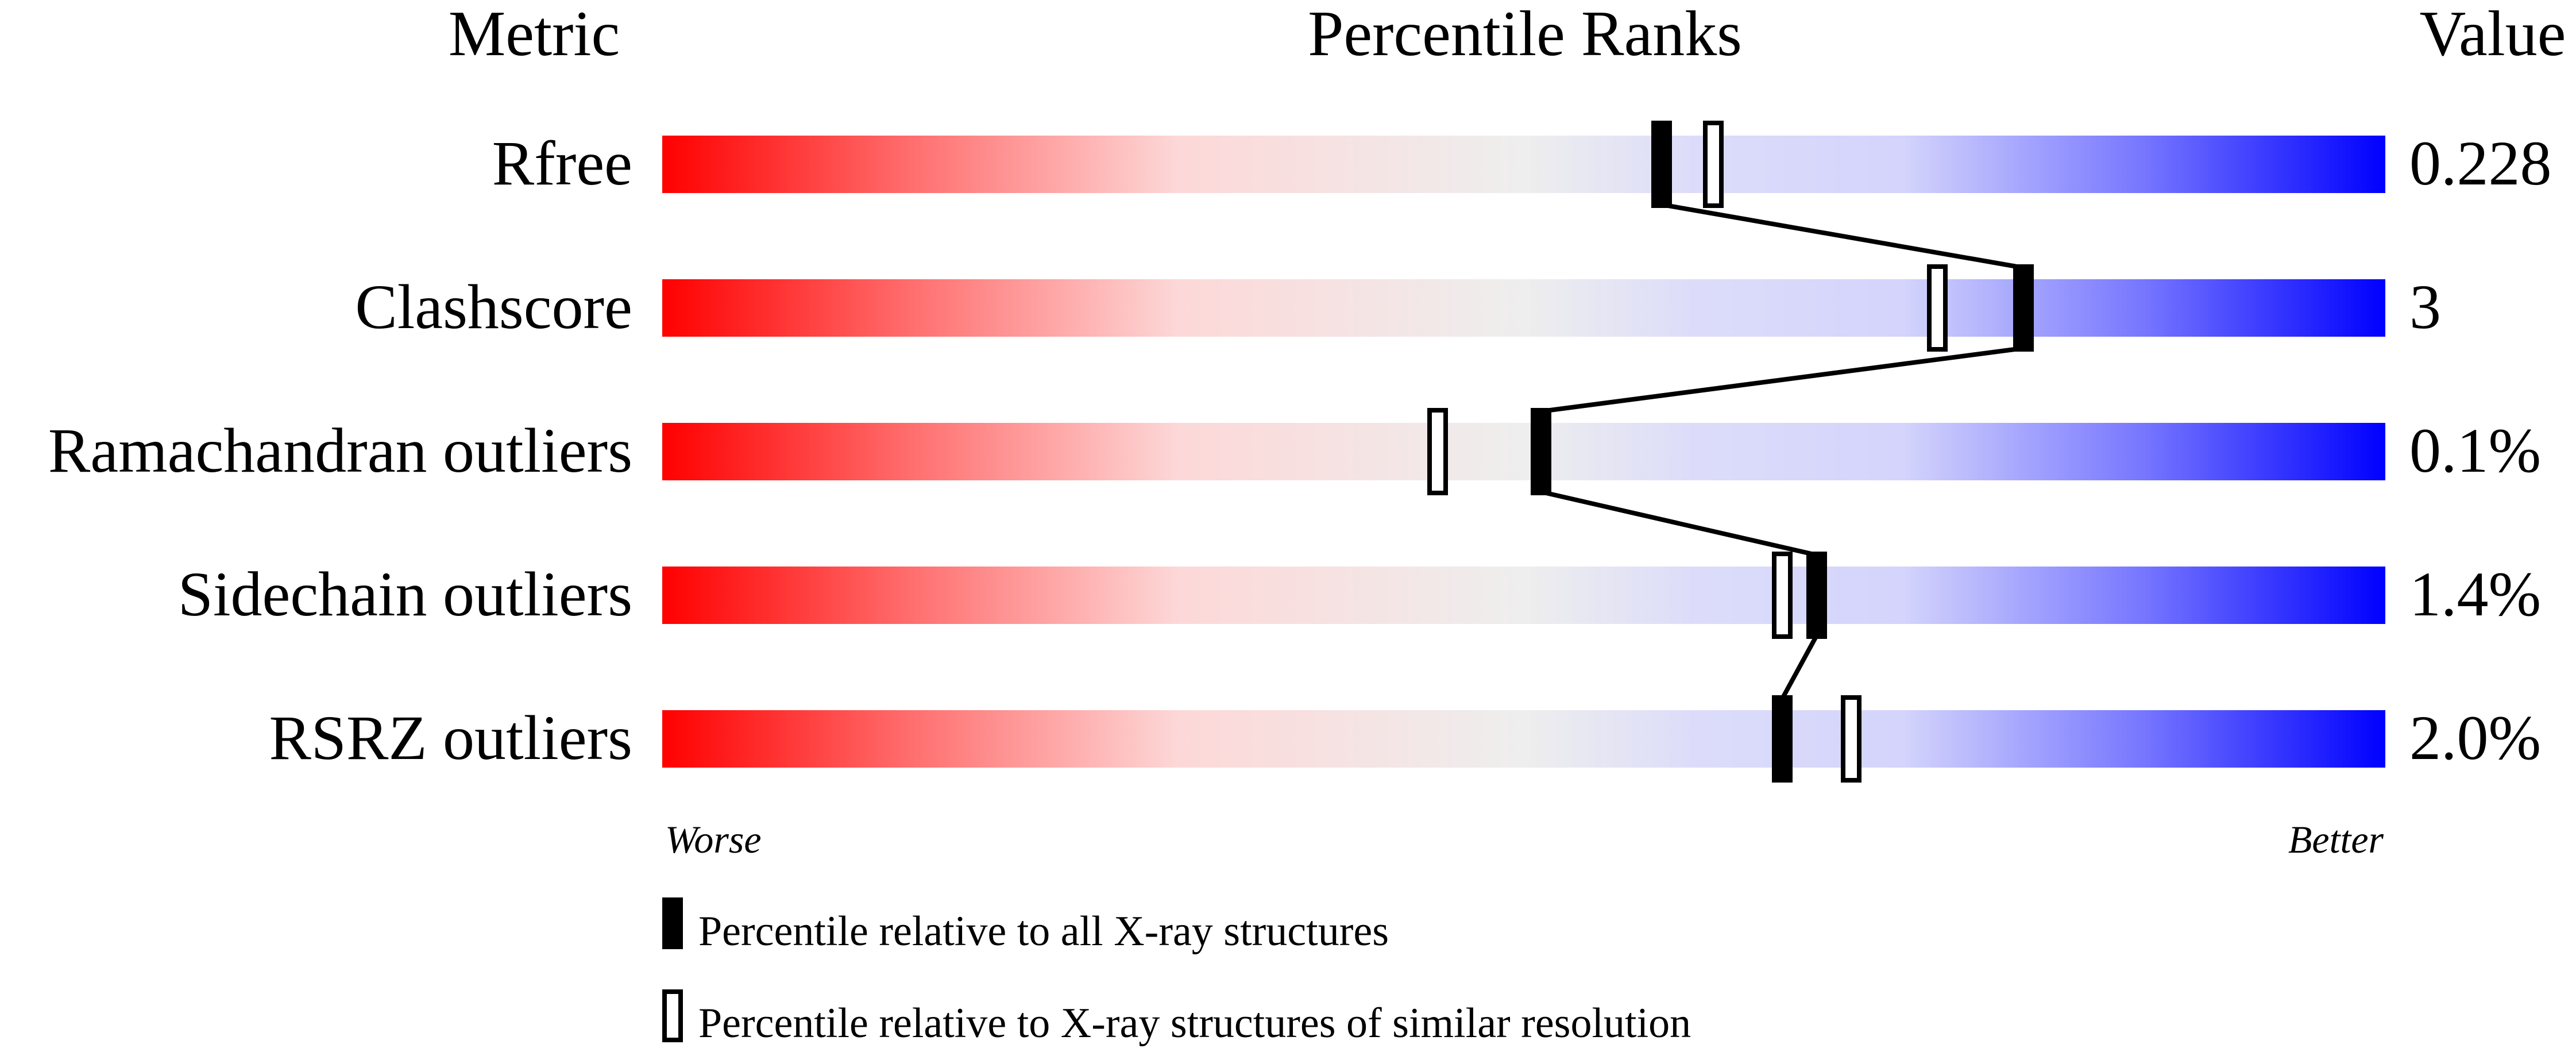 Image resolution: width=2576 pixels, height=1048 pixels. I want to click on metric-label: RSRZ outliers, so click(450, 738).